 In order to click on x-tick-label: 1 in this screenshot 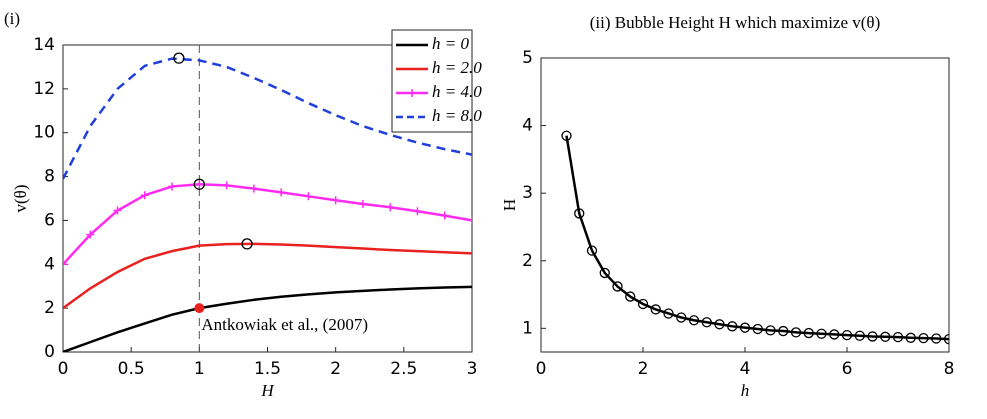, I will do `click(199, 369)`.